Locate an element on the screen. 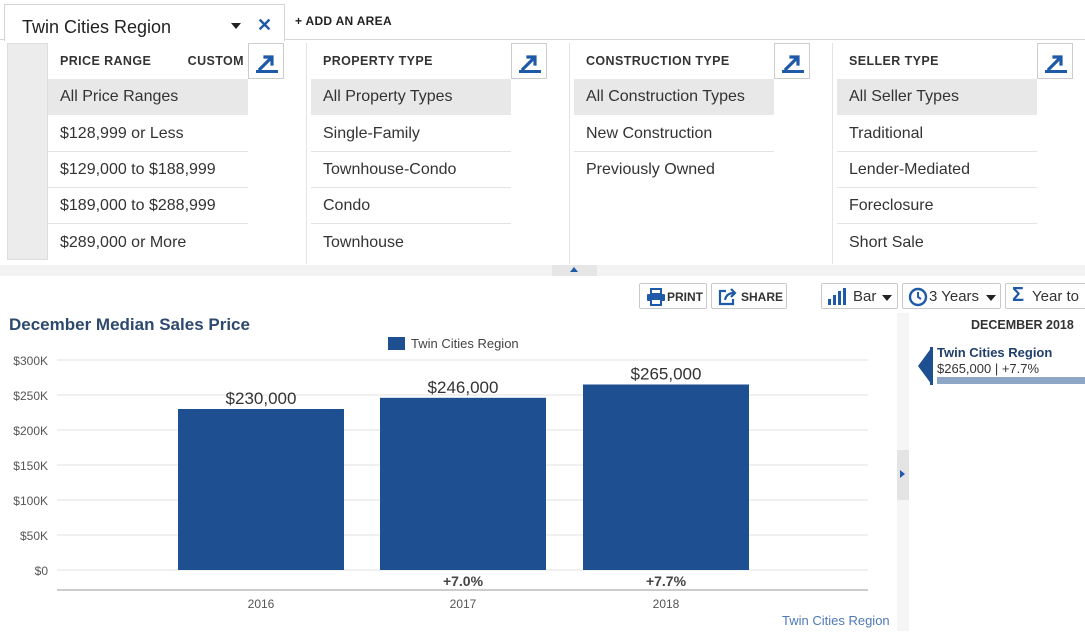  seller-type-title: SELLER TYPE is located at coordinates (894, 61).